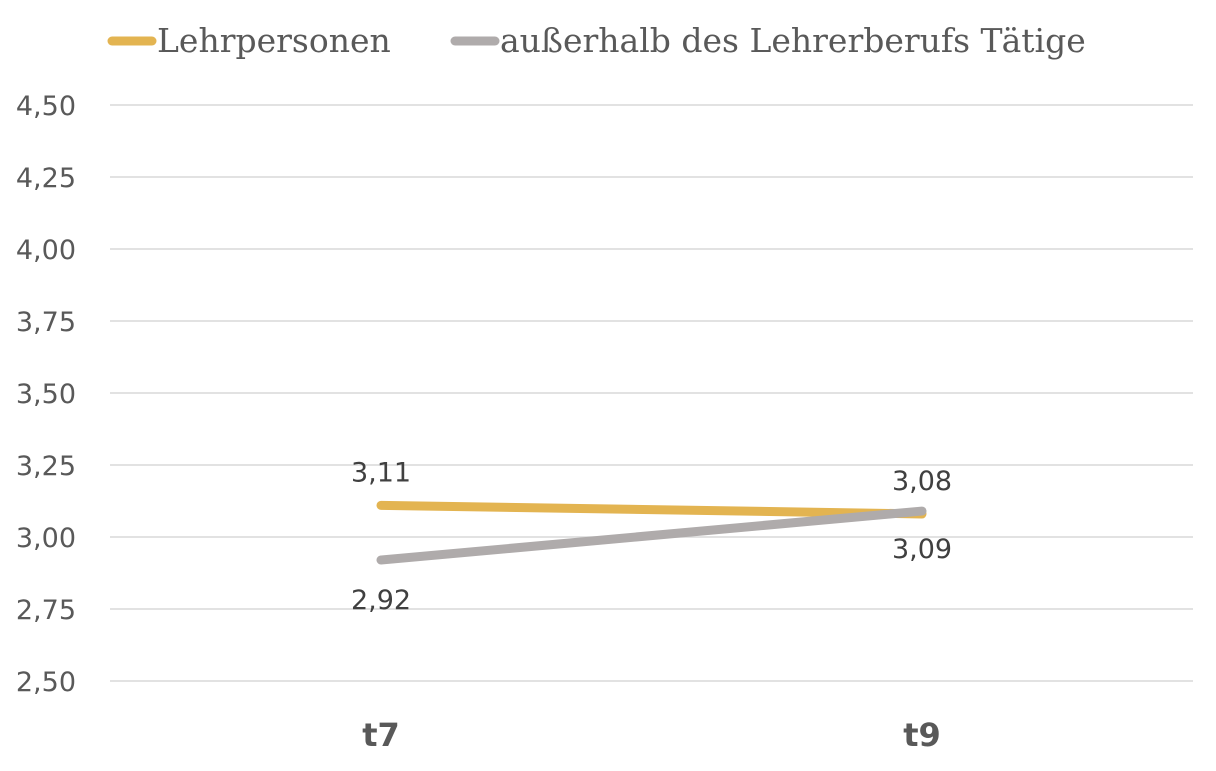 The width and height of the screenshot is (1216, 771). What do you see at coordinates (274, 40) in the screenshot?
I see `legend-label: Lehrpersonen` at bounding box center [274, 40].